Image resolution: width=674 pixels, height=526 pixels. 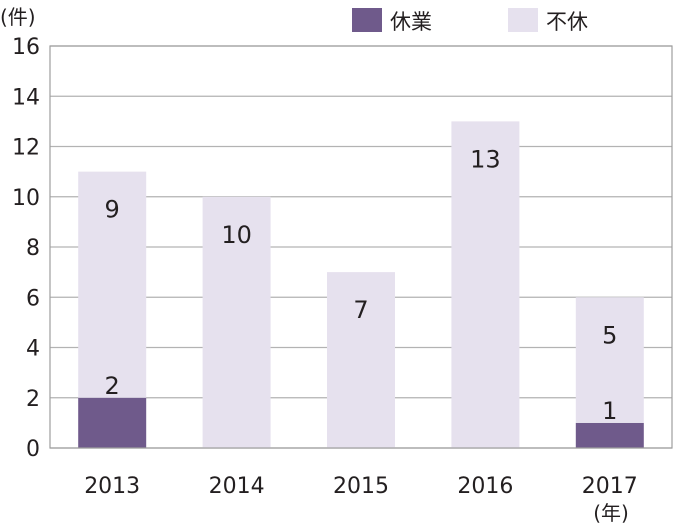 What do you see at coordinates (609, 435) in the screenshot?
I see `bar-kyugyo-2017` at bounding box center [609, 435].